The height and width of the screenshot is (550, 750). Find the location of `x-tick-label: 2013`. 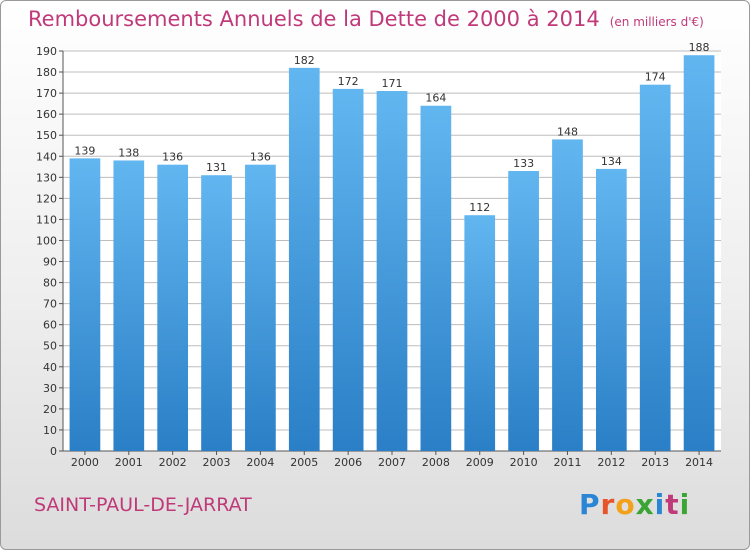

x-tick-label: 2013 is located at coordinates (655, 462).